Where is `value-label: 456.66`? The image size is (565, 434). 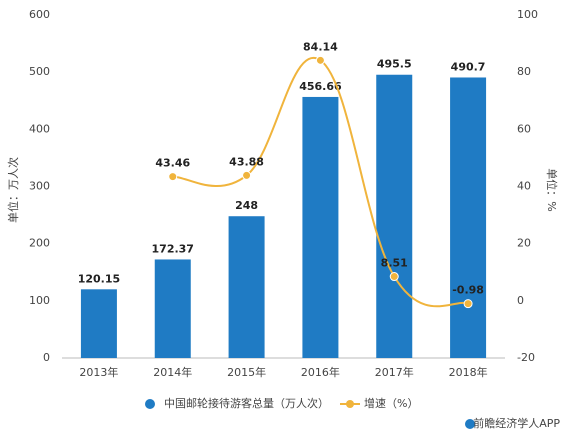 value-label: 456.66 is located at coordinates (320, 86).